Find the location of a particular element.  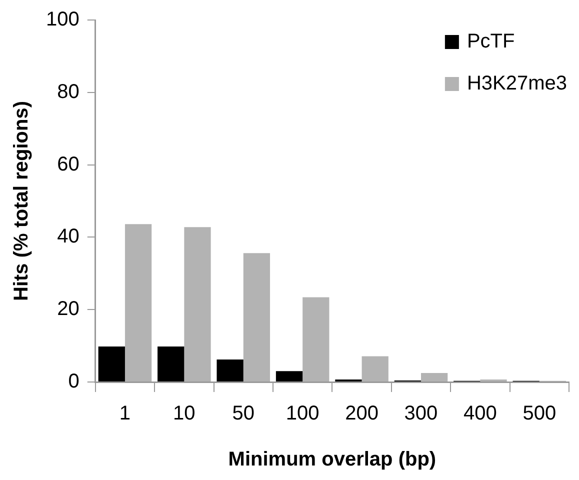

y-tick-label: 20 is located at coordinates (68, 309).